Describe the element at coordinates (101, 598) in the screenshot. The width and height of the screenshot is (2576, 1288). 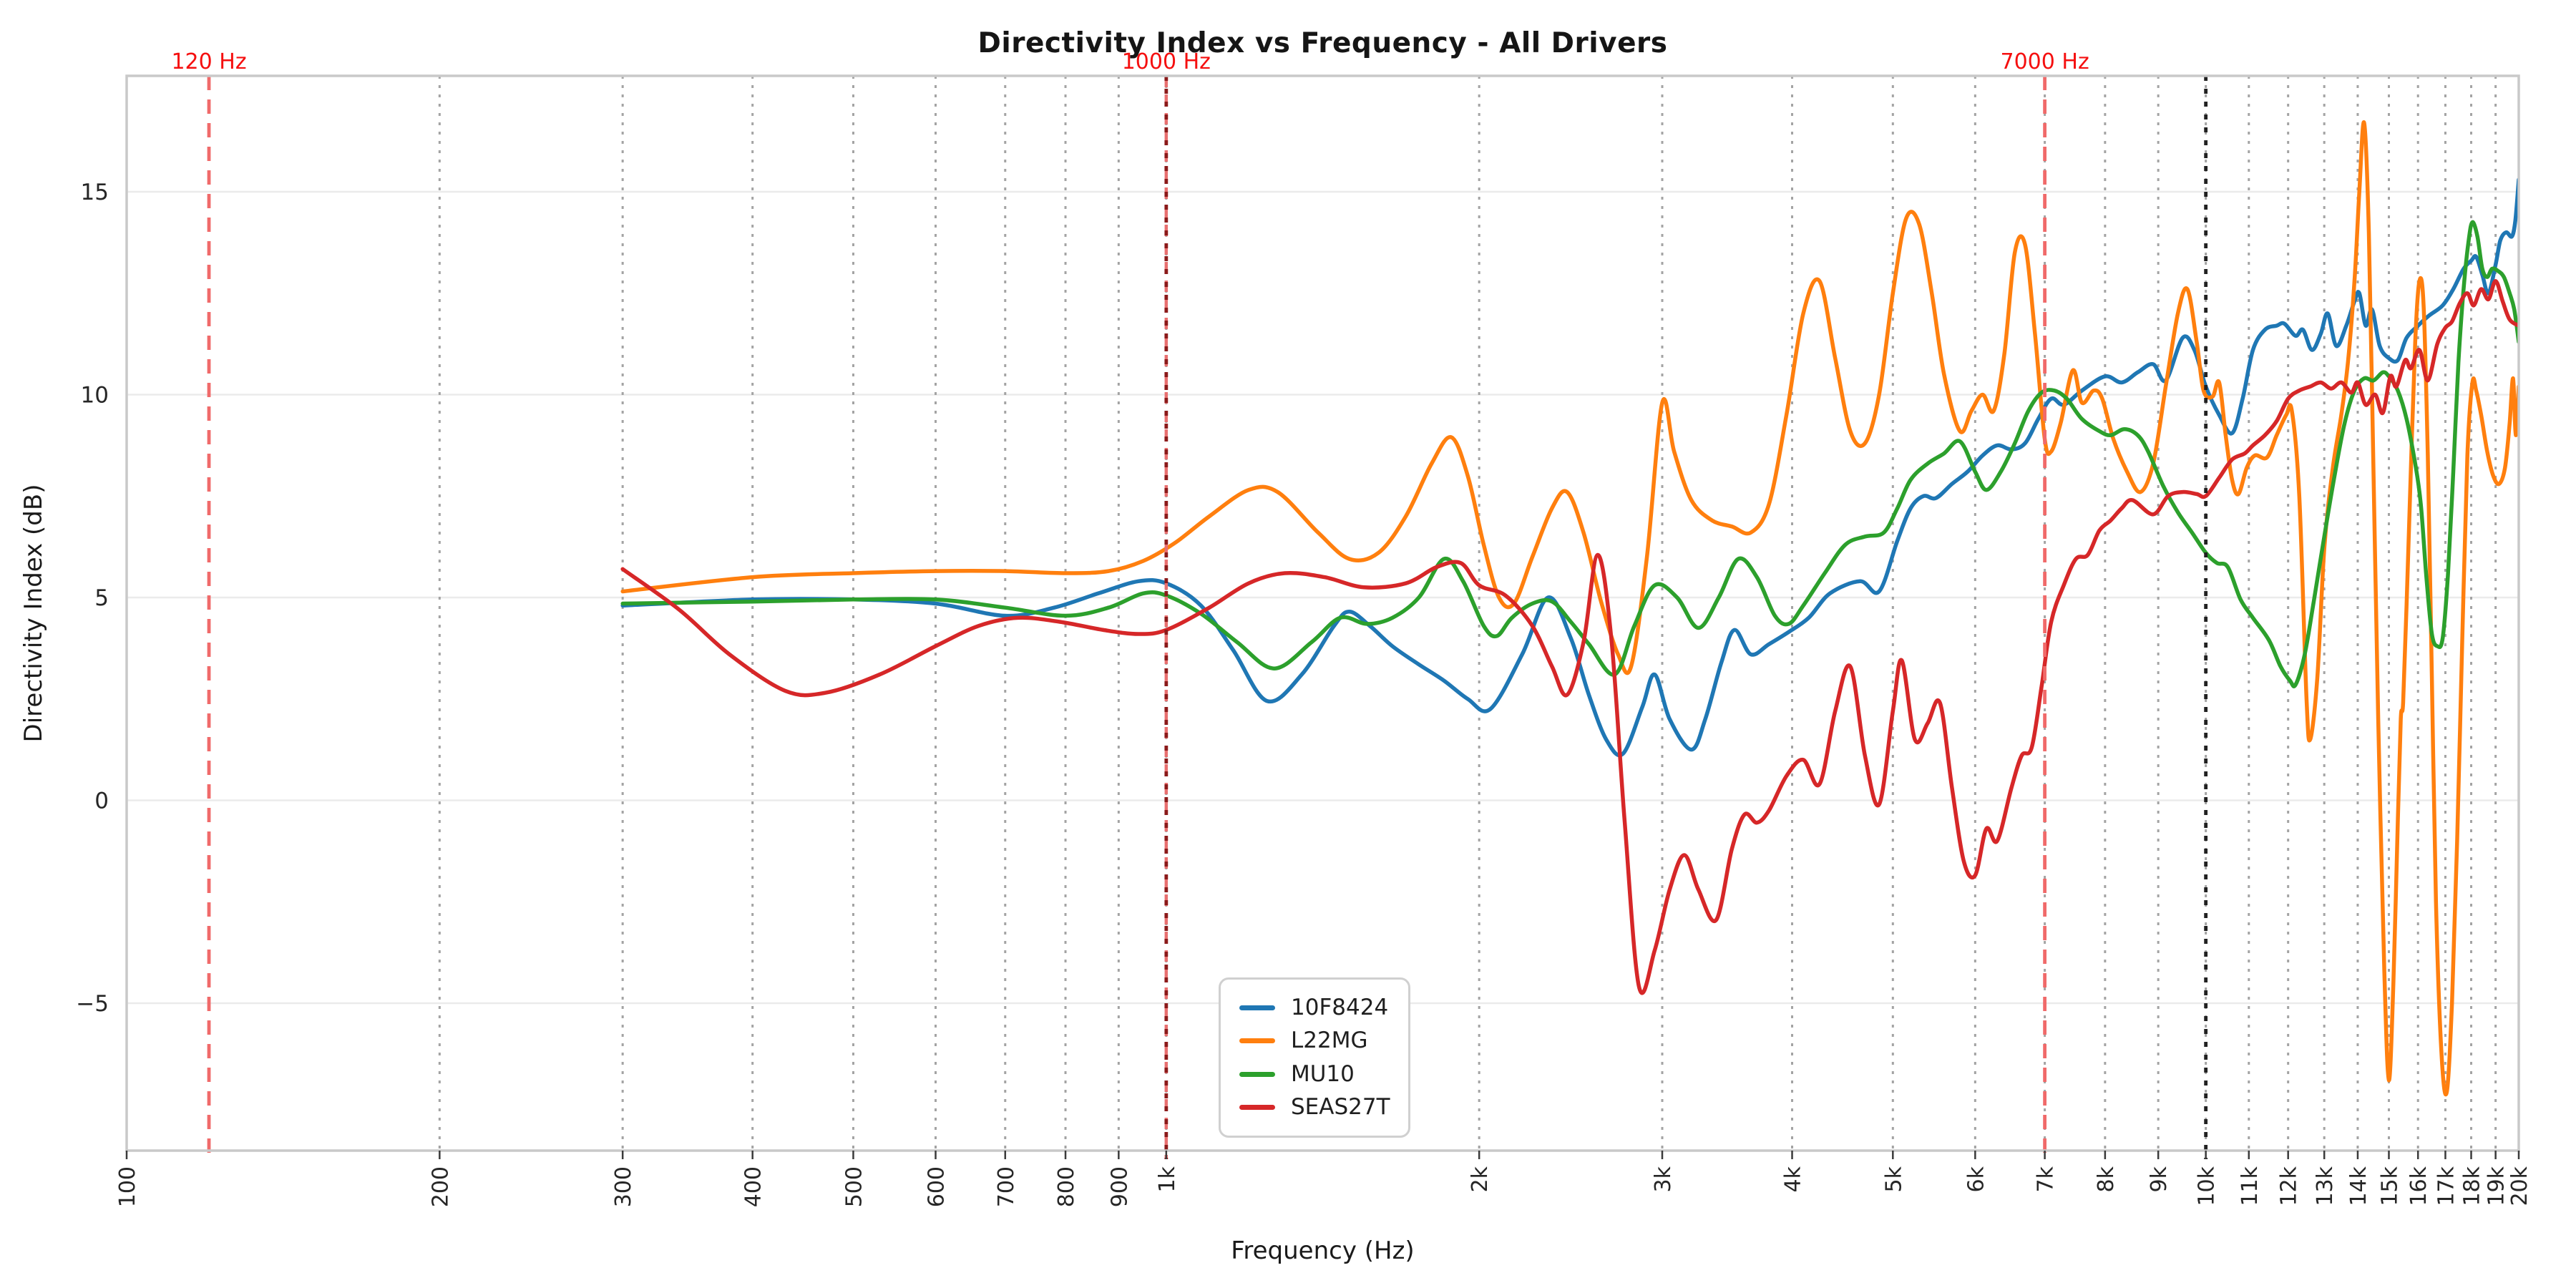
I see `y-tick-label-5: 5` at that location.